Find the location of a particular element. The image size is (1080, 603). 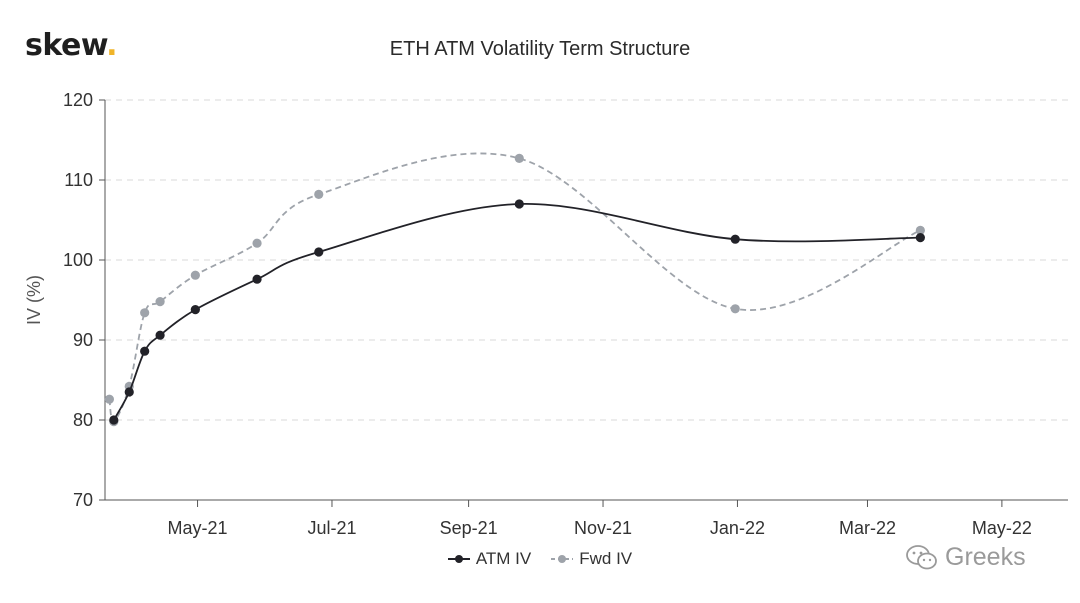

legend-label-fwd-iv: Fwd IV is located at coordinates (606, 558).